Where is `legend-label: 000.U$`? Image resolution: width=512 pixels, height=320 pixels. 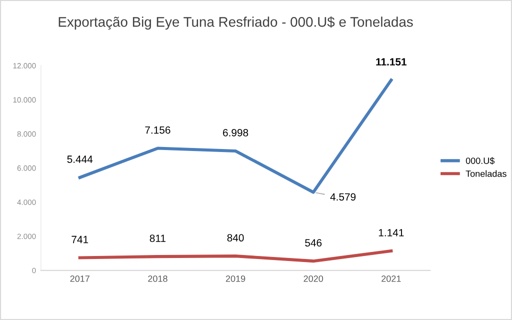
legend-label: 000.U$ is located at coordinates (480, 160).